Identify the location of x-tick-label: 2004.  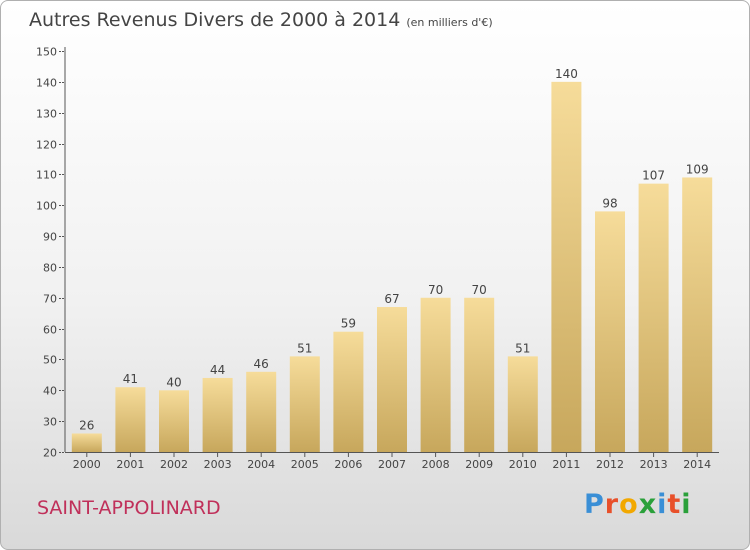
(261, 464).